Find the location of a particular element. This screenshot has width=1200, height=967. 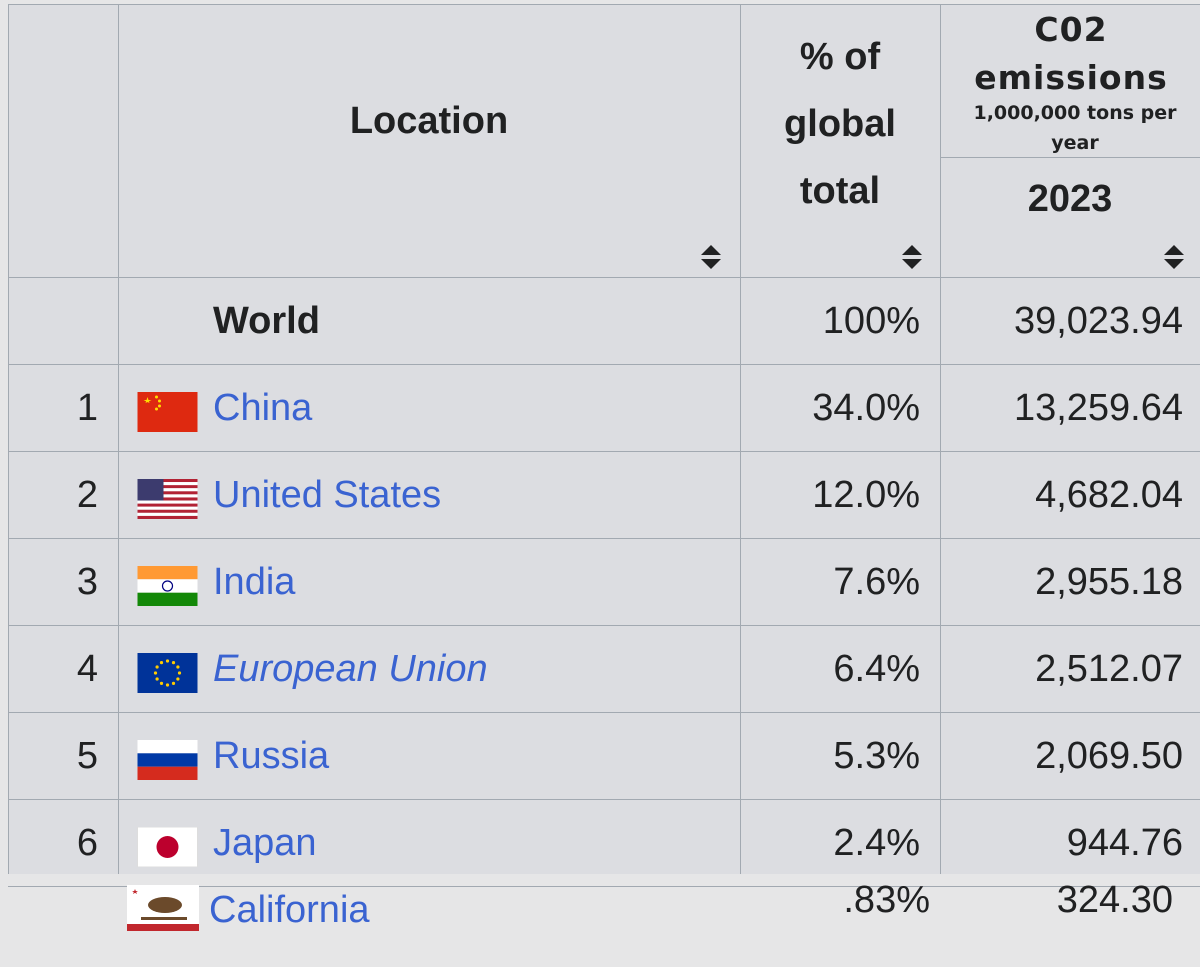

emissions-cell: 4,682.04 is located at coordinates (1109, 495).